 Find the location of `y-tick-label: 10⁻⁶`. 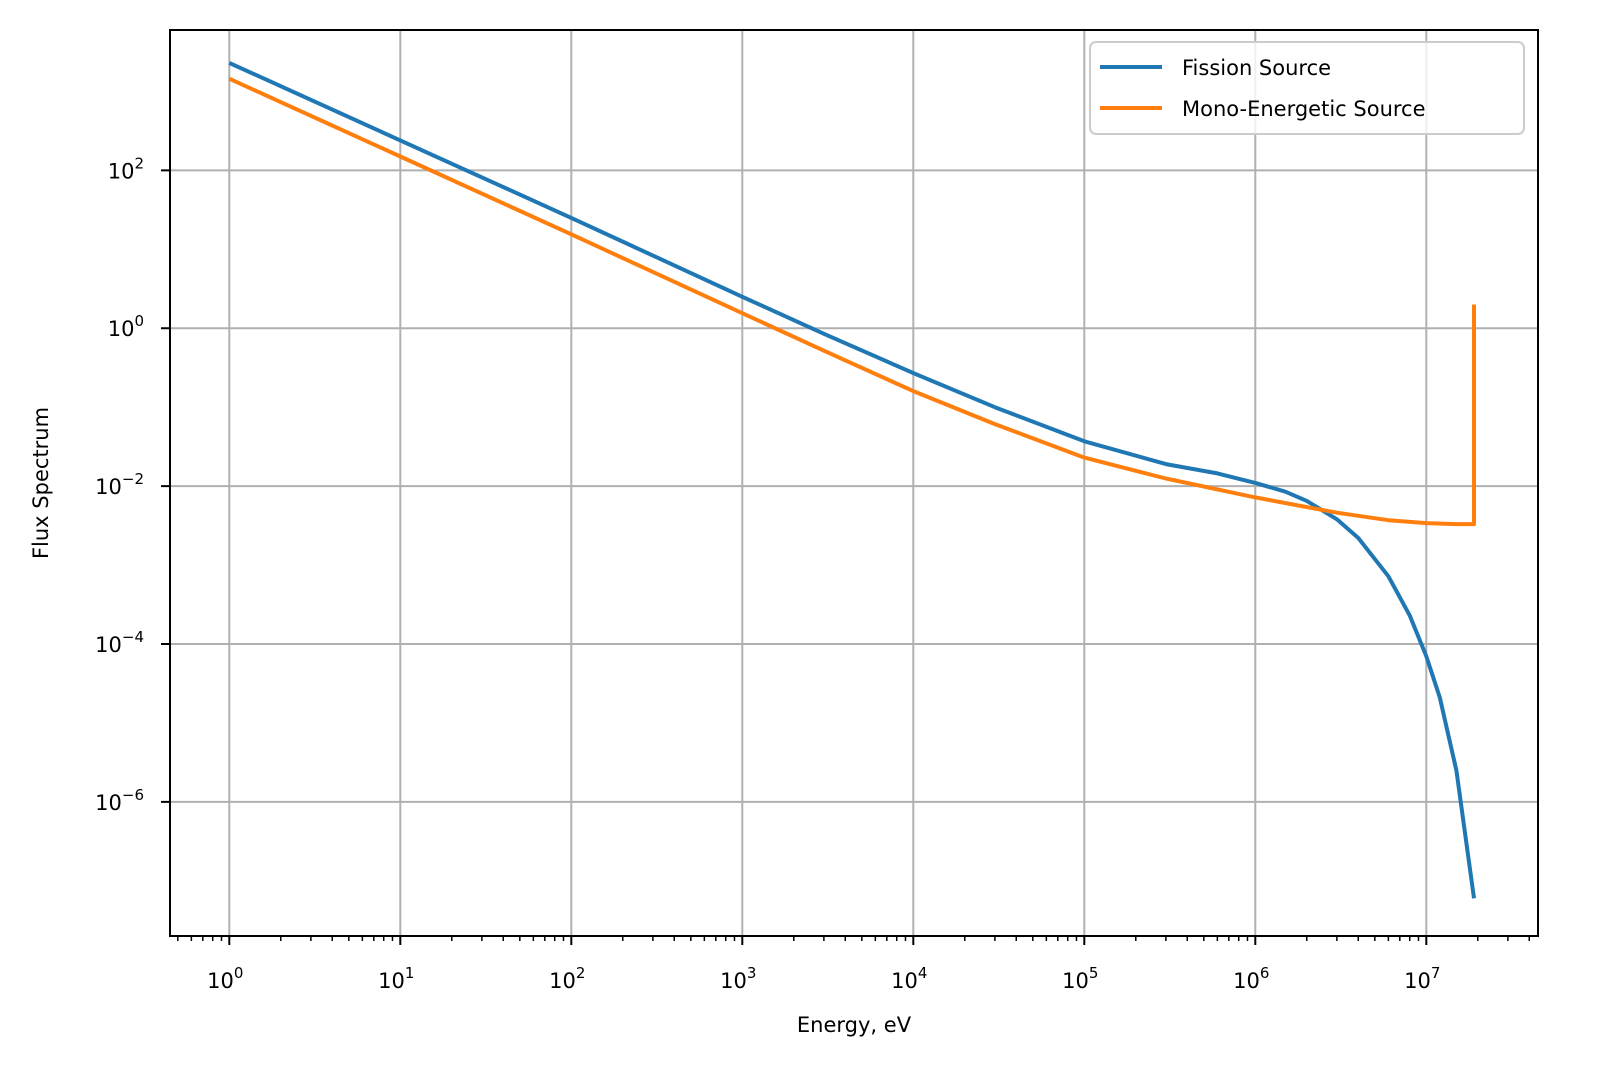

y-tick-label: 10⁻⁶ is located at coordinates (119, 800).